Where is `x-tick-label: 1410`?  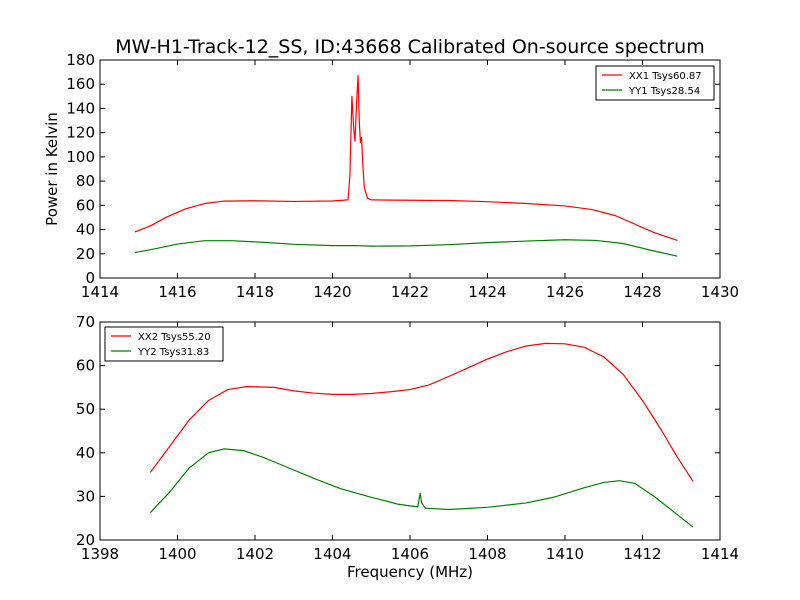
x-tick-label: 1410 is located at coordinates (565, 554).